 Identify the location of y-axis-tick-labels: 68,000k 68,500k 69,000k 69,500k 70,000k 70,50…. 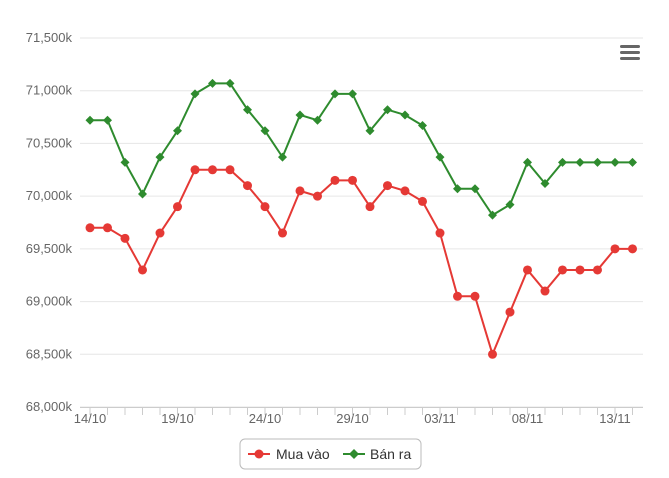
(49, 222).